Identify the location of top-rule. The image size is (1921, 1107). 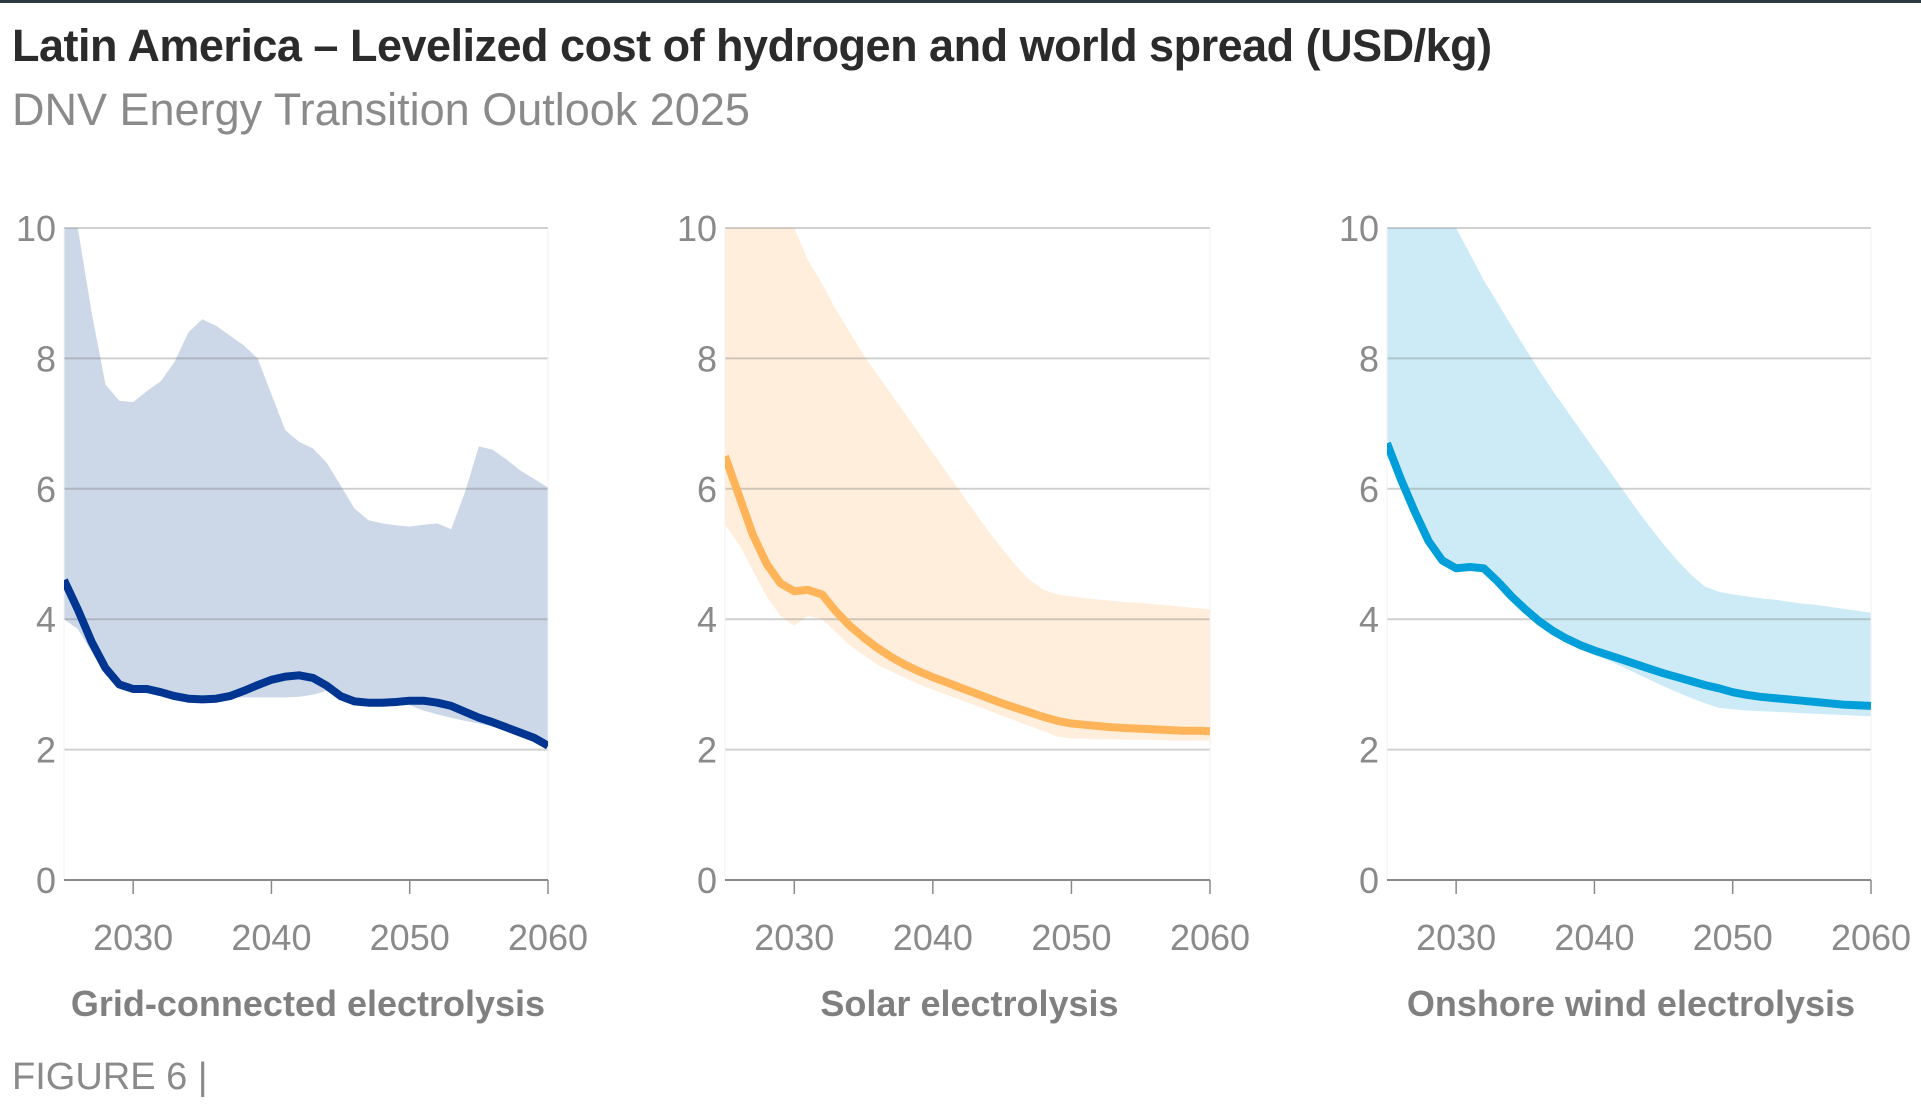
(960, 1).